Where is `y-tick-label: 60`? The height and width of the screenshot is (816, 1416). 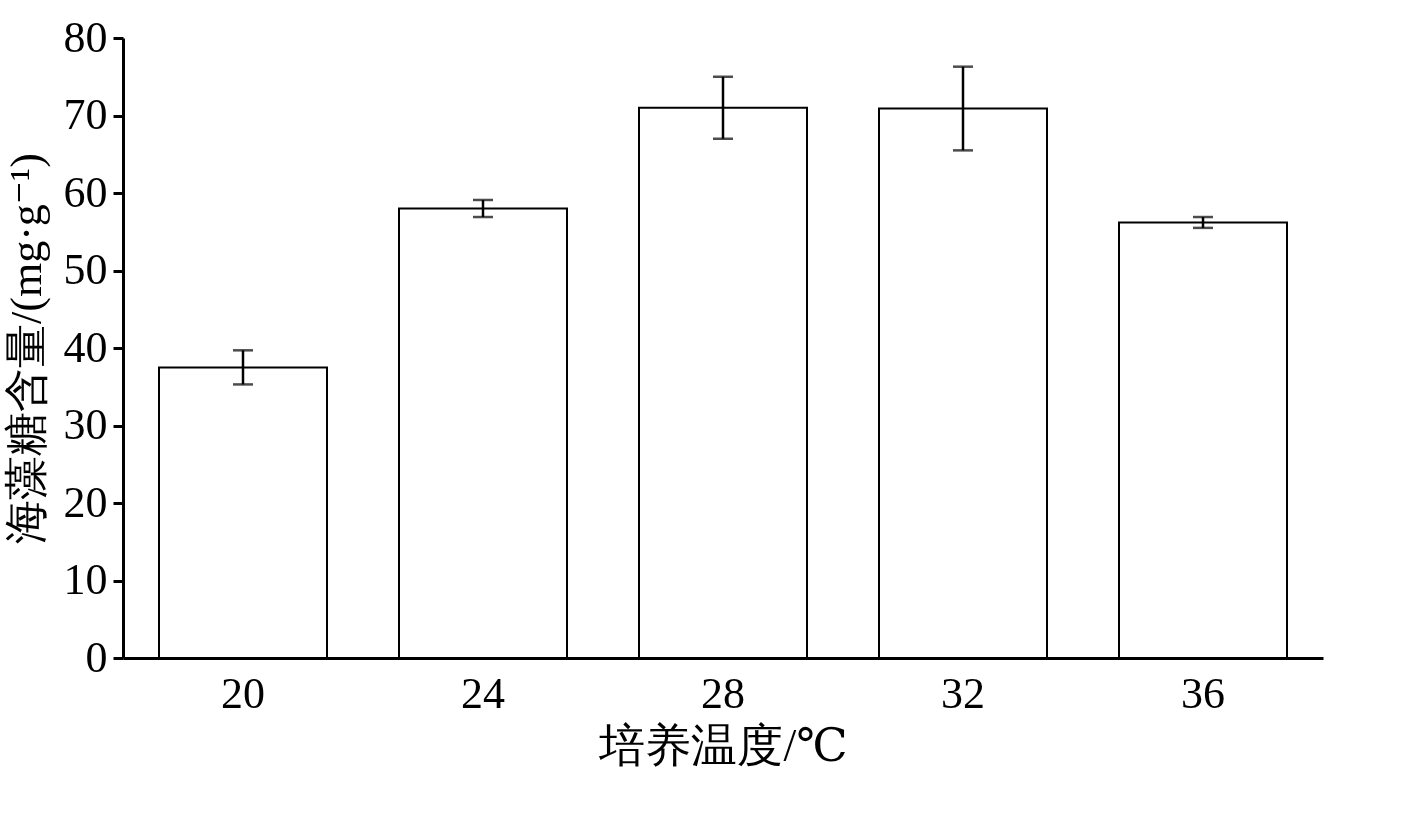 y-tick-label: 60 is located at coordinates (85, 192).